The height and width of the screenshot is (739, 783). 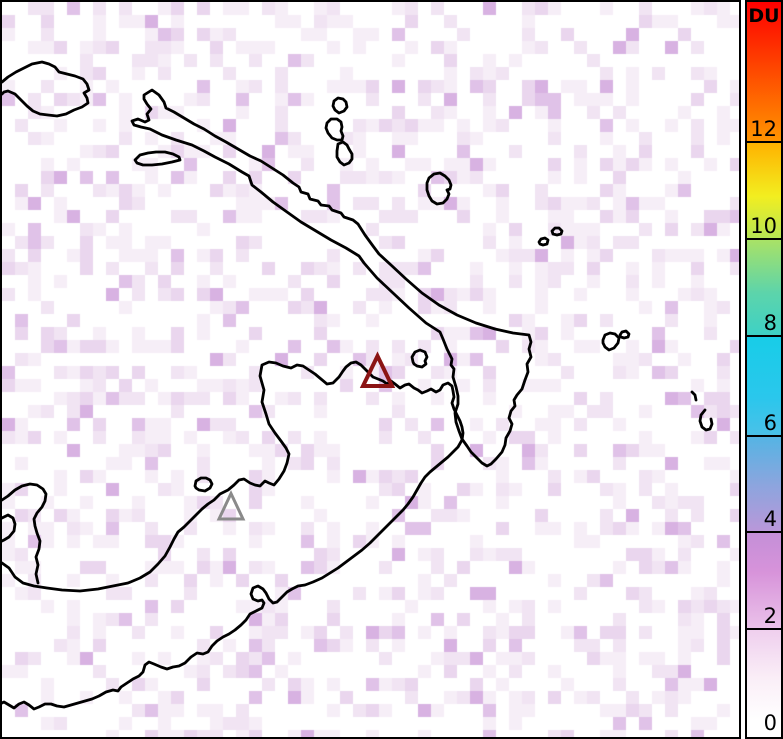 I want to click on colorbar-tick-label: 10, so click(x=763, y=226).